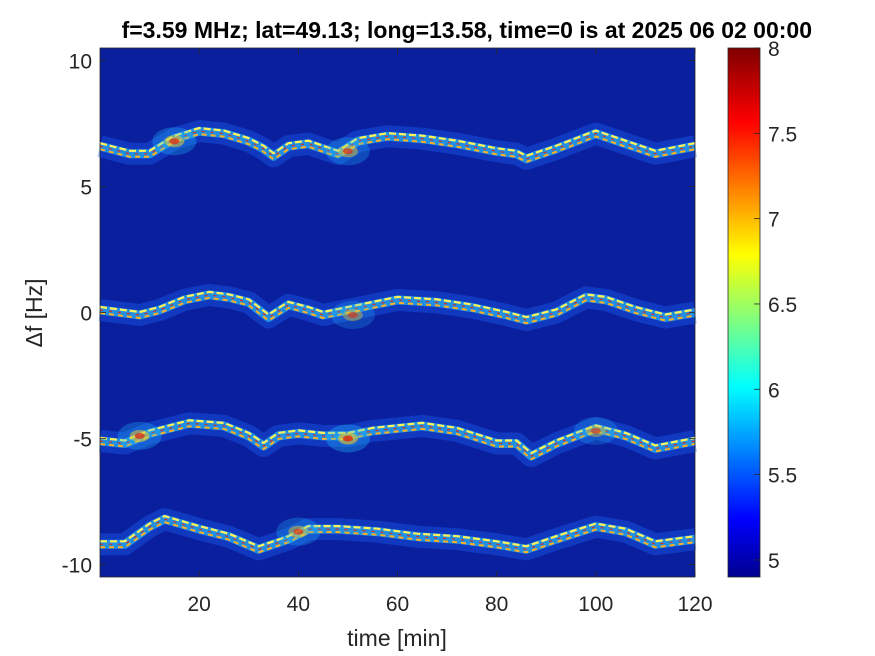  I want to click on trace-glow, so click(398, 534).